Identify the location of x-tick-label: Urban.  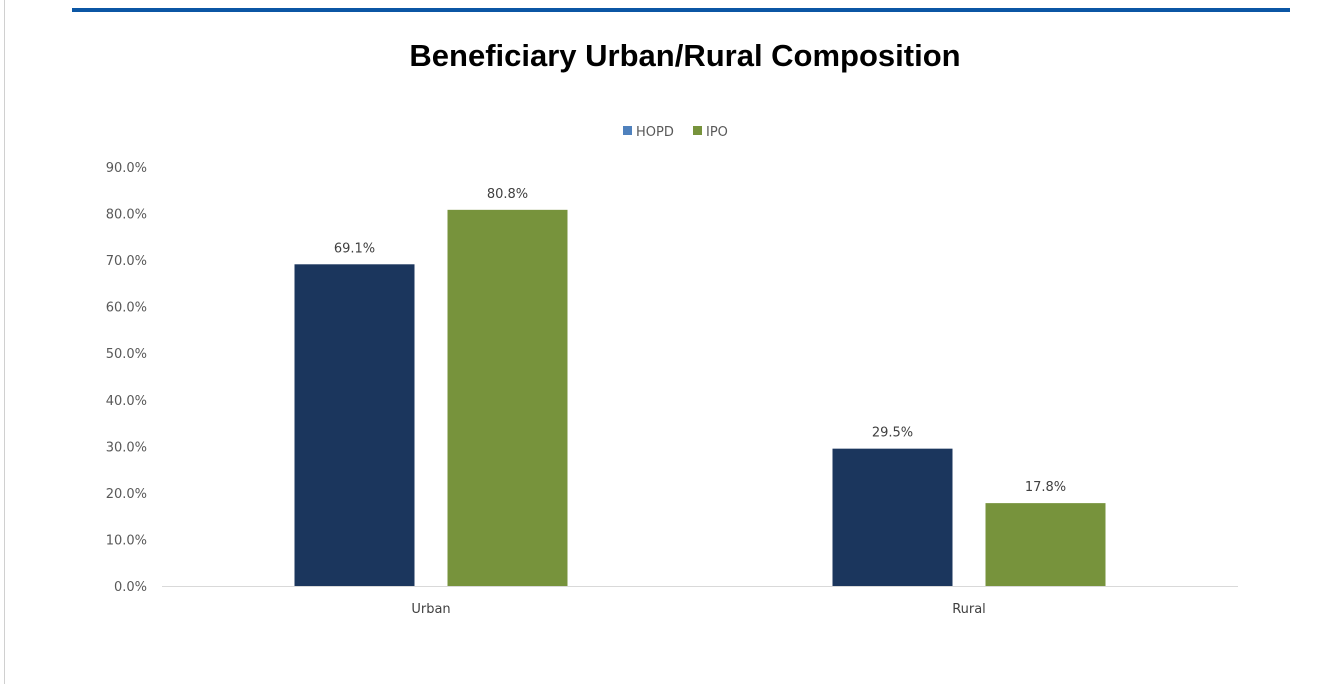
(430, 609).